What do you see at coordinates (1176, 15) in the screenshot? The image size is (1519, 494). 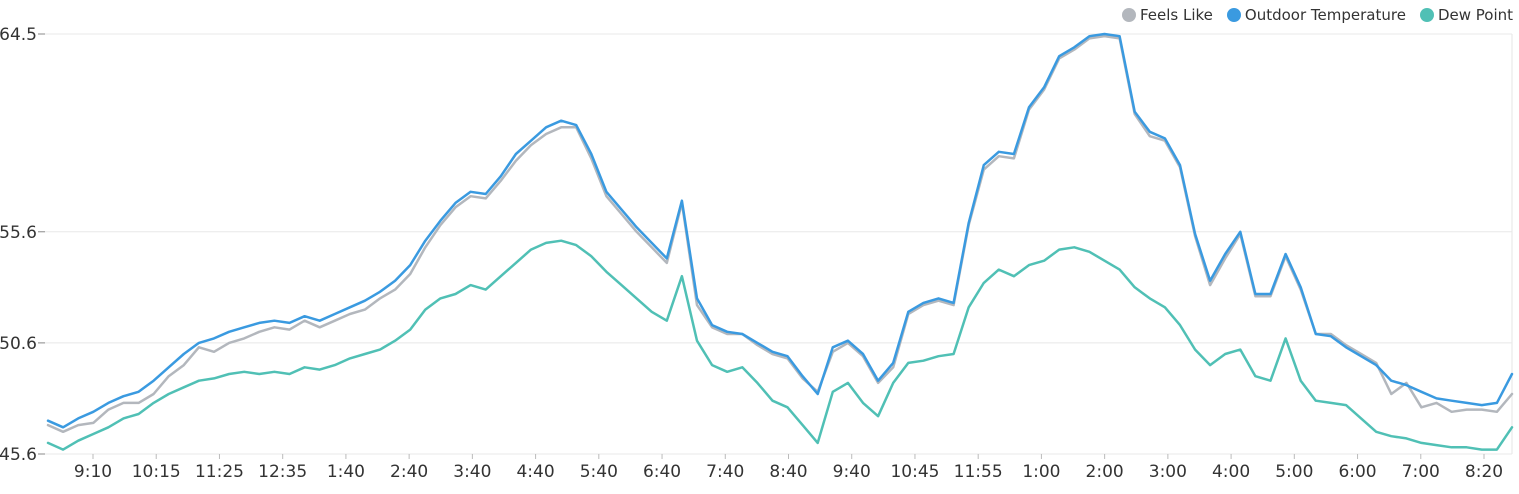 I see `legend-label: Feels Like` at bounding box center [1176, 15].